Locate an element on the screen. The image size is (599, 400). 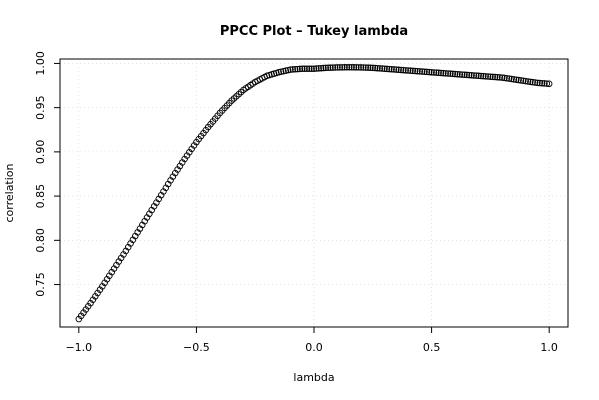
x-tick-label: 1.0 is located at coordinates (549, 347).